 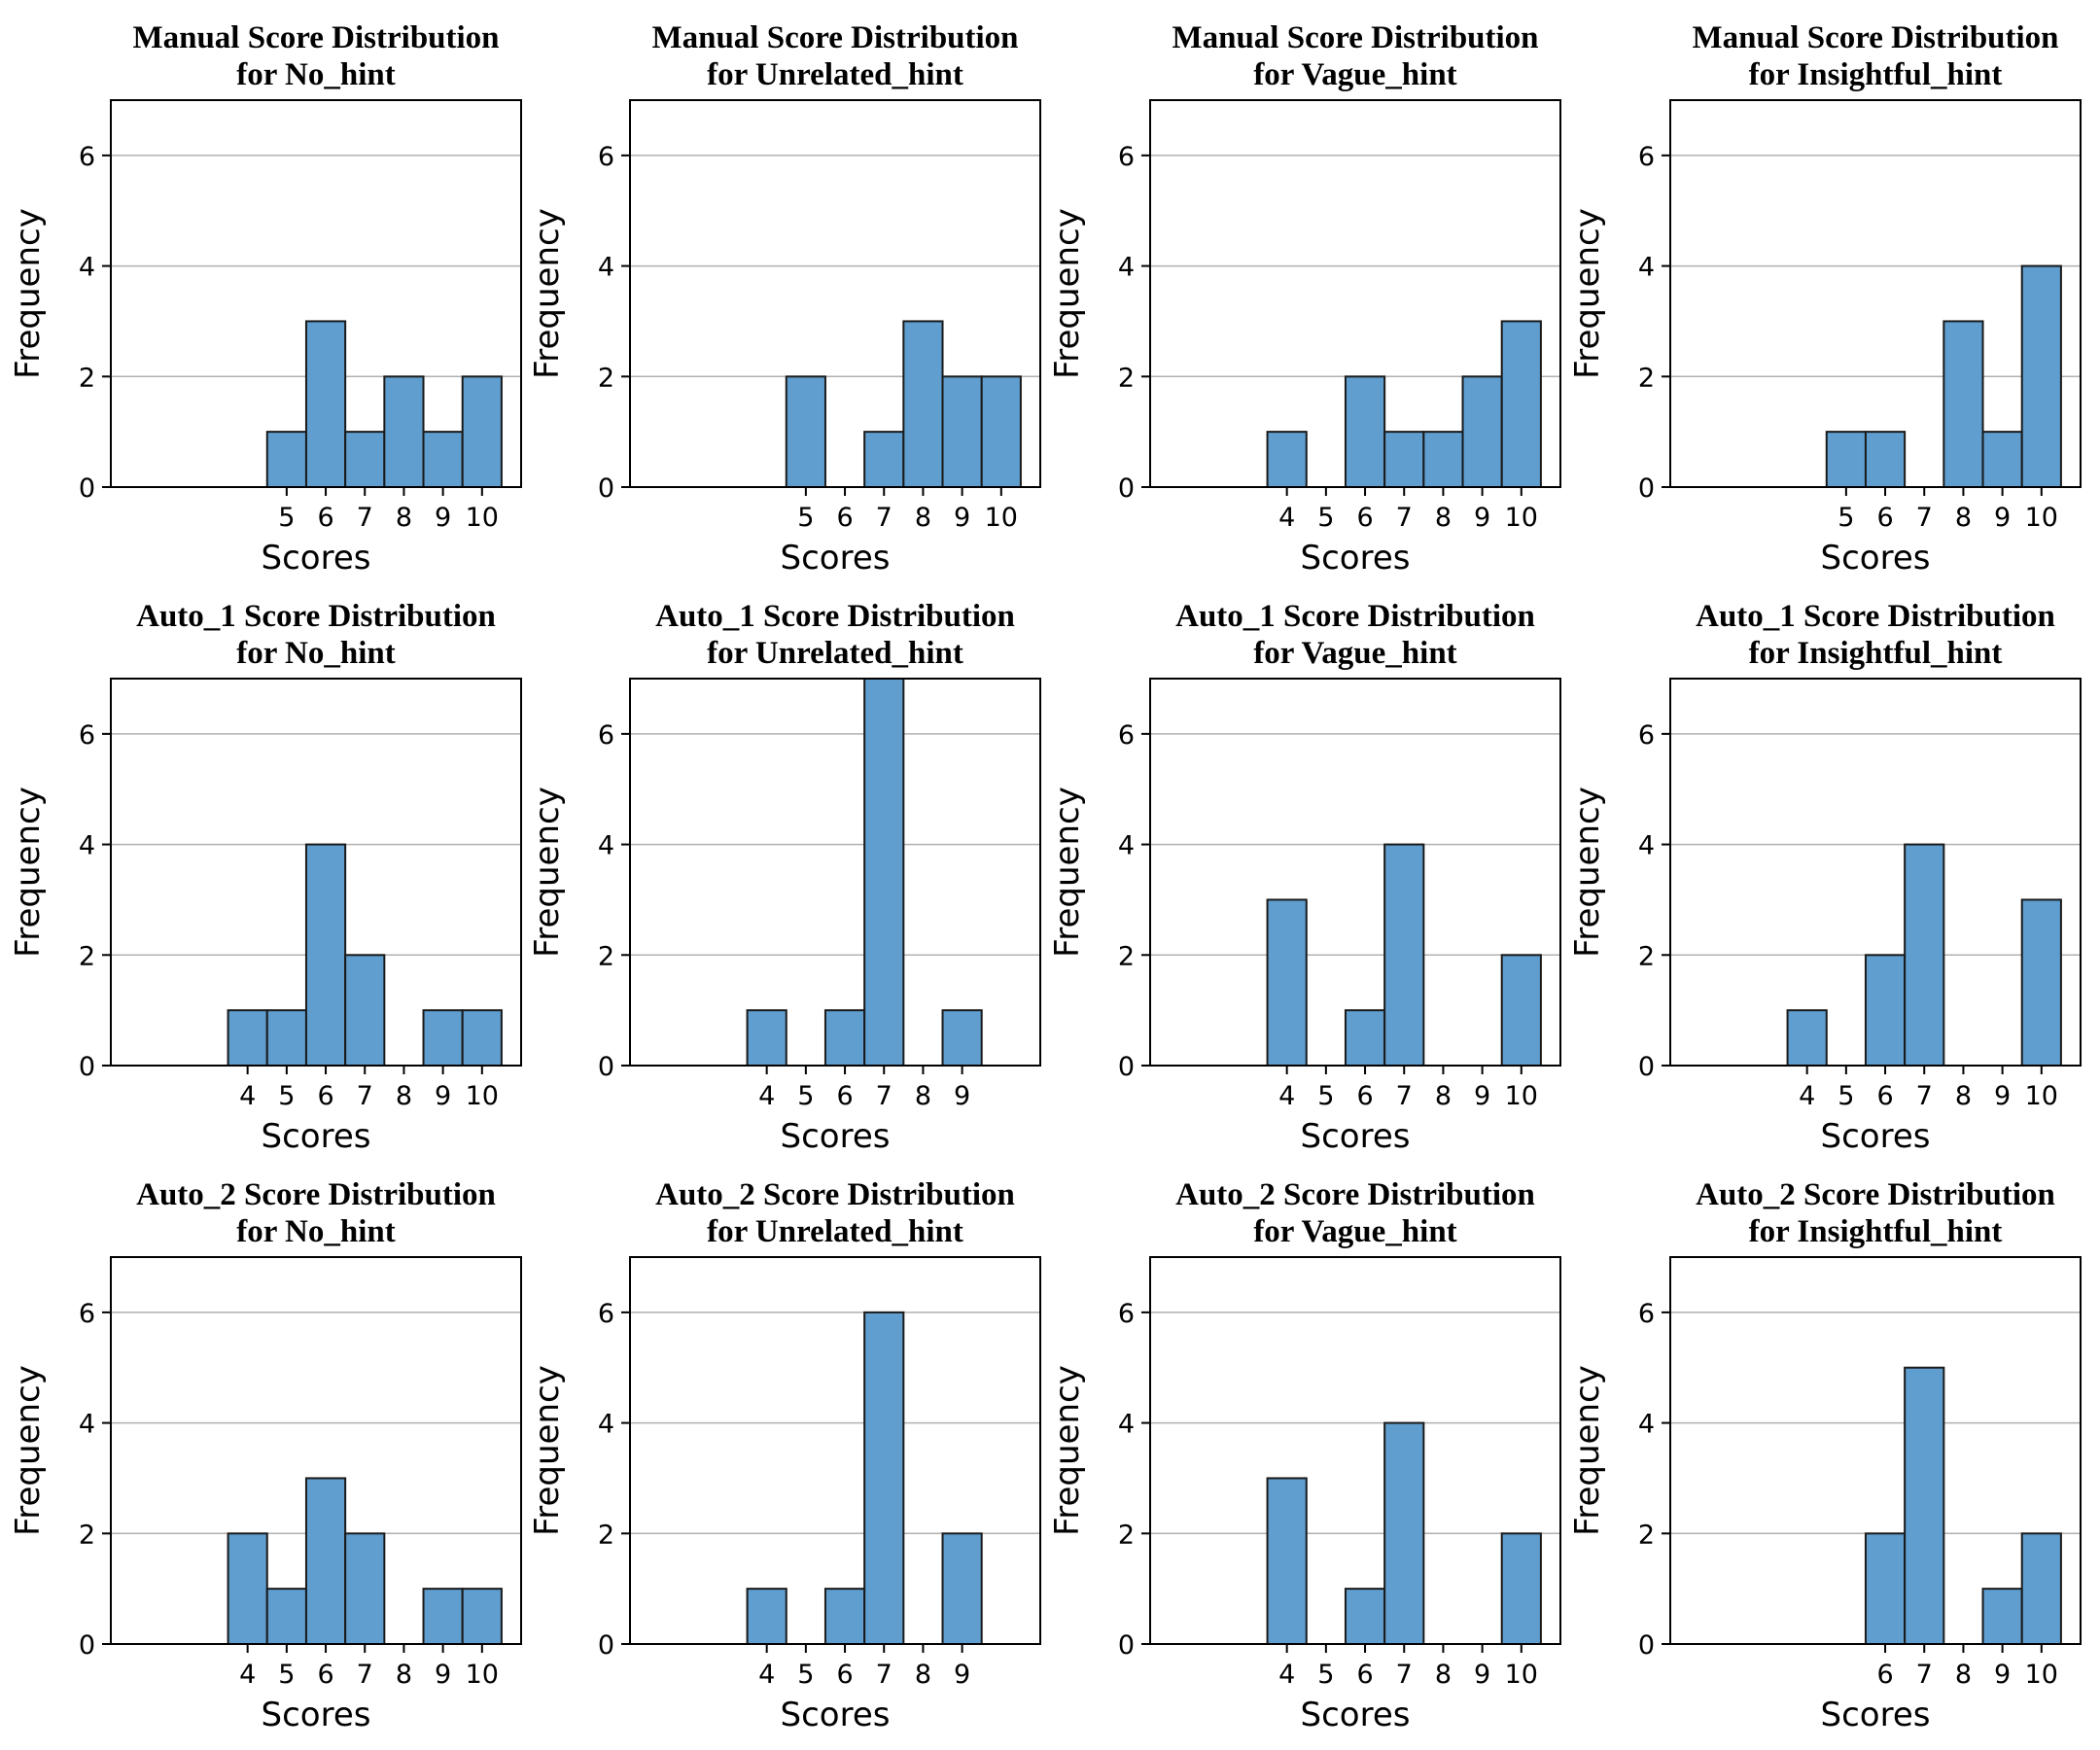 What do you see at coordinates (606, 1645) in the screenshot?
I see `chart-9-ytick-label: 0` at bounding box center [606, 1645].